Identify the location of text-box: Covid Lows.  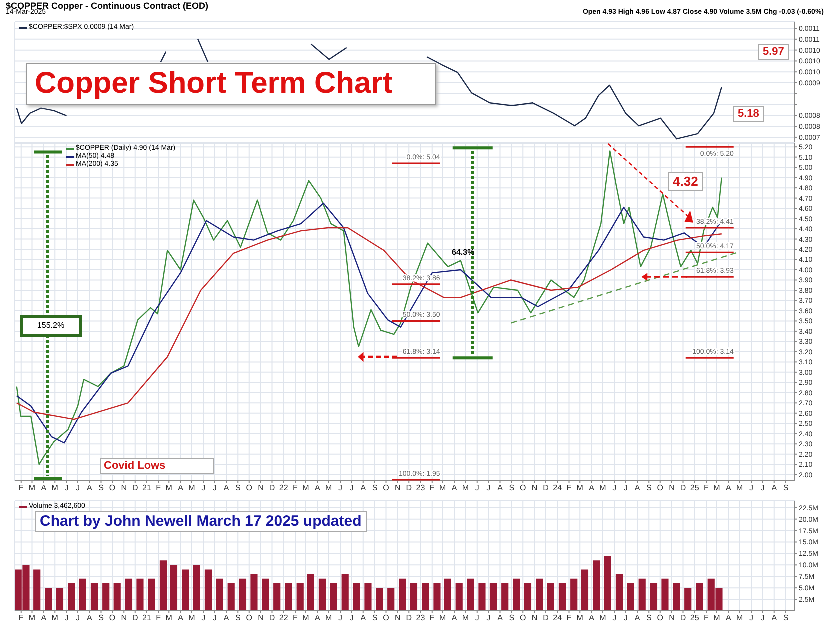
(157, 466).